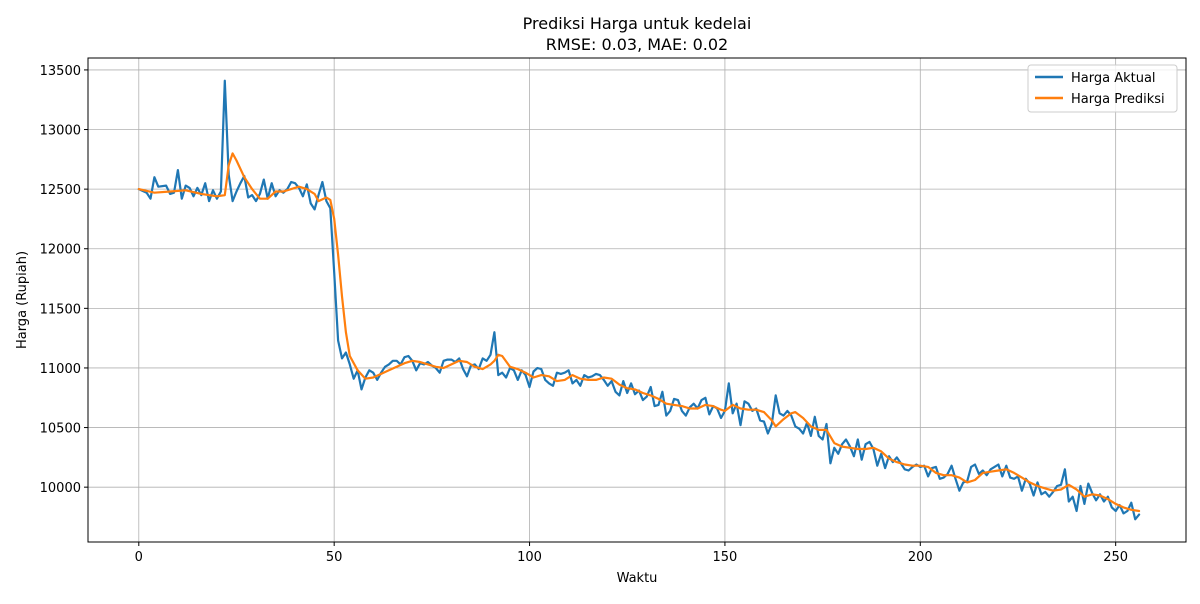 The width and height of the screenshot is (1200, 604). What do you see at coordinates (22, 300) in the screenshot?
I see `y-axis-label: Harga (Rupiah)` at bounding box center [22, 300].